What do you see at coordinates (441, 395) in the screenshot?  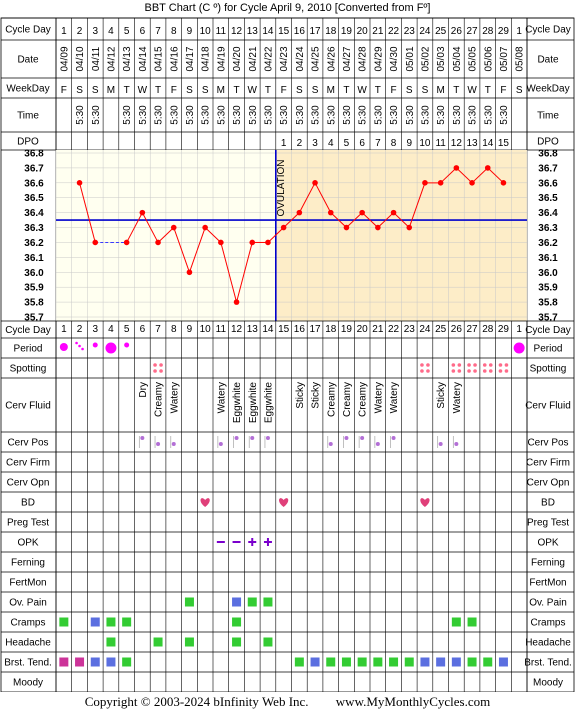 I see `cerv-fluid-value: Sticky` at bounding box center [441, 395].